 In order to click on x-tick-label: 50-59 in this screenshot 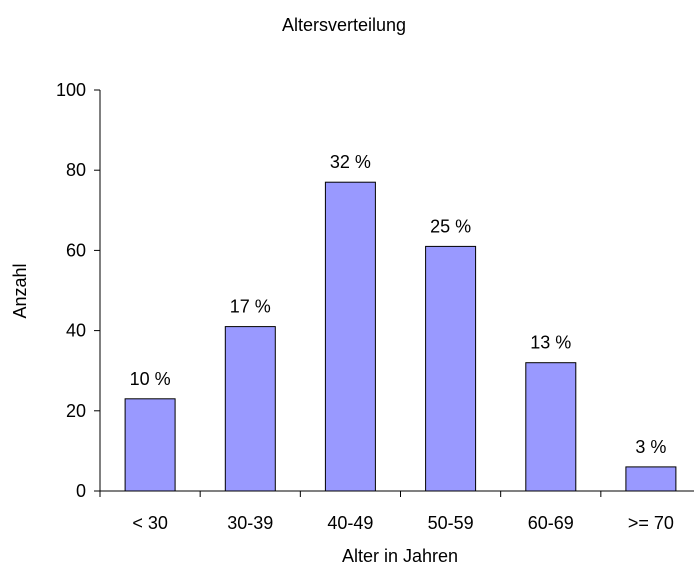, I will do `click(451, 523)`.